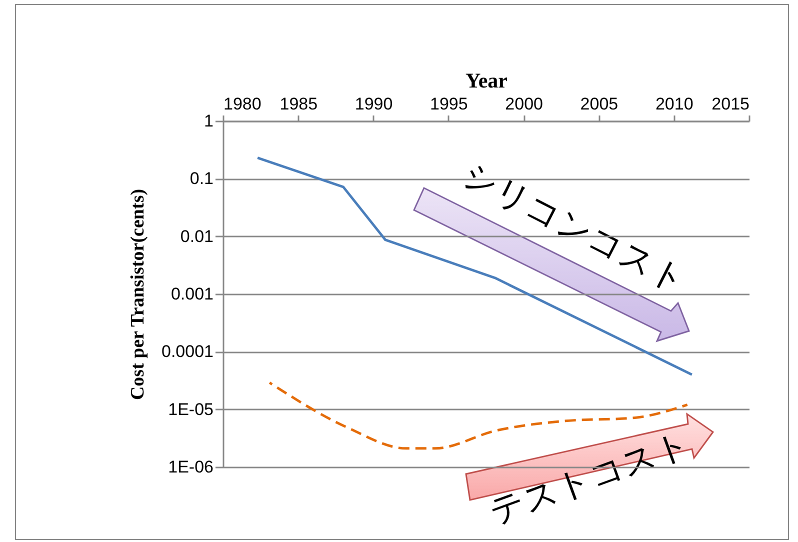  What do you see at coordinates (191, 409) in the screenshot?
I see `y-tick-label: 1E-05` at bounding box center [191, 409].